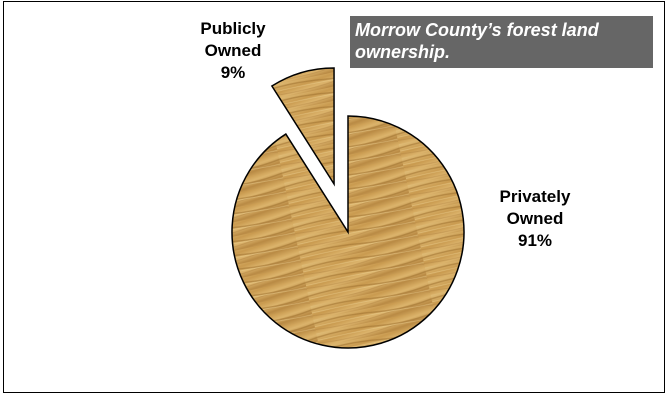  I want to click on chart-title: Morrow County’s forest land ownership., so click(501, 42).